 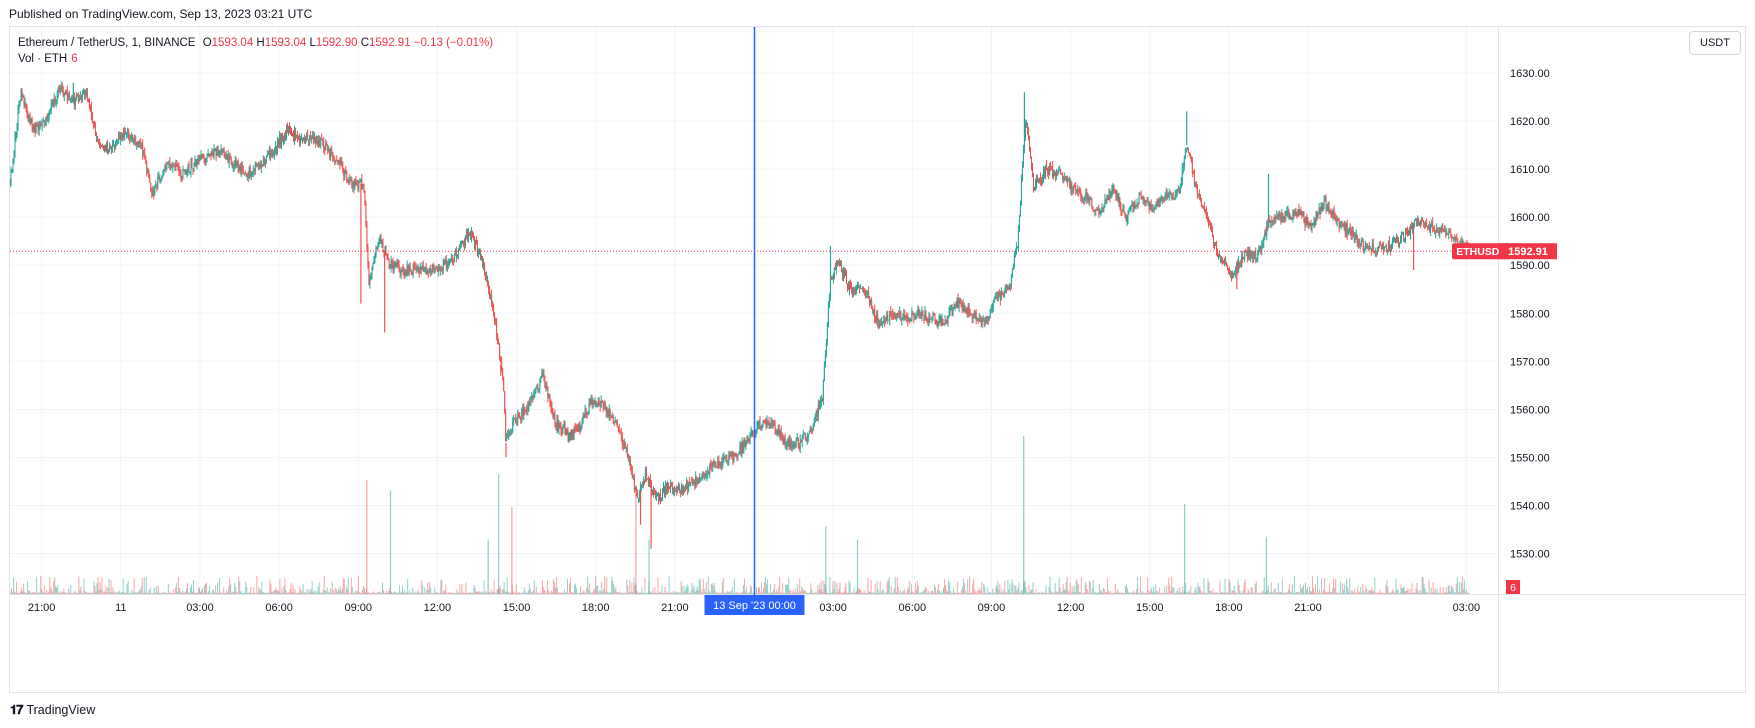 What do you see at coordinates (43, 59) in the screenshot?
I see `volume-label: Vol · ETH` at bounding box center [43, 59].